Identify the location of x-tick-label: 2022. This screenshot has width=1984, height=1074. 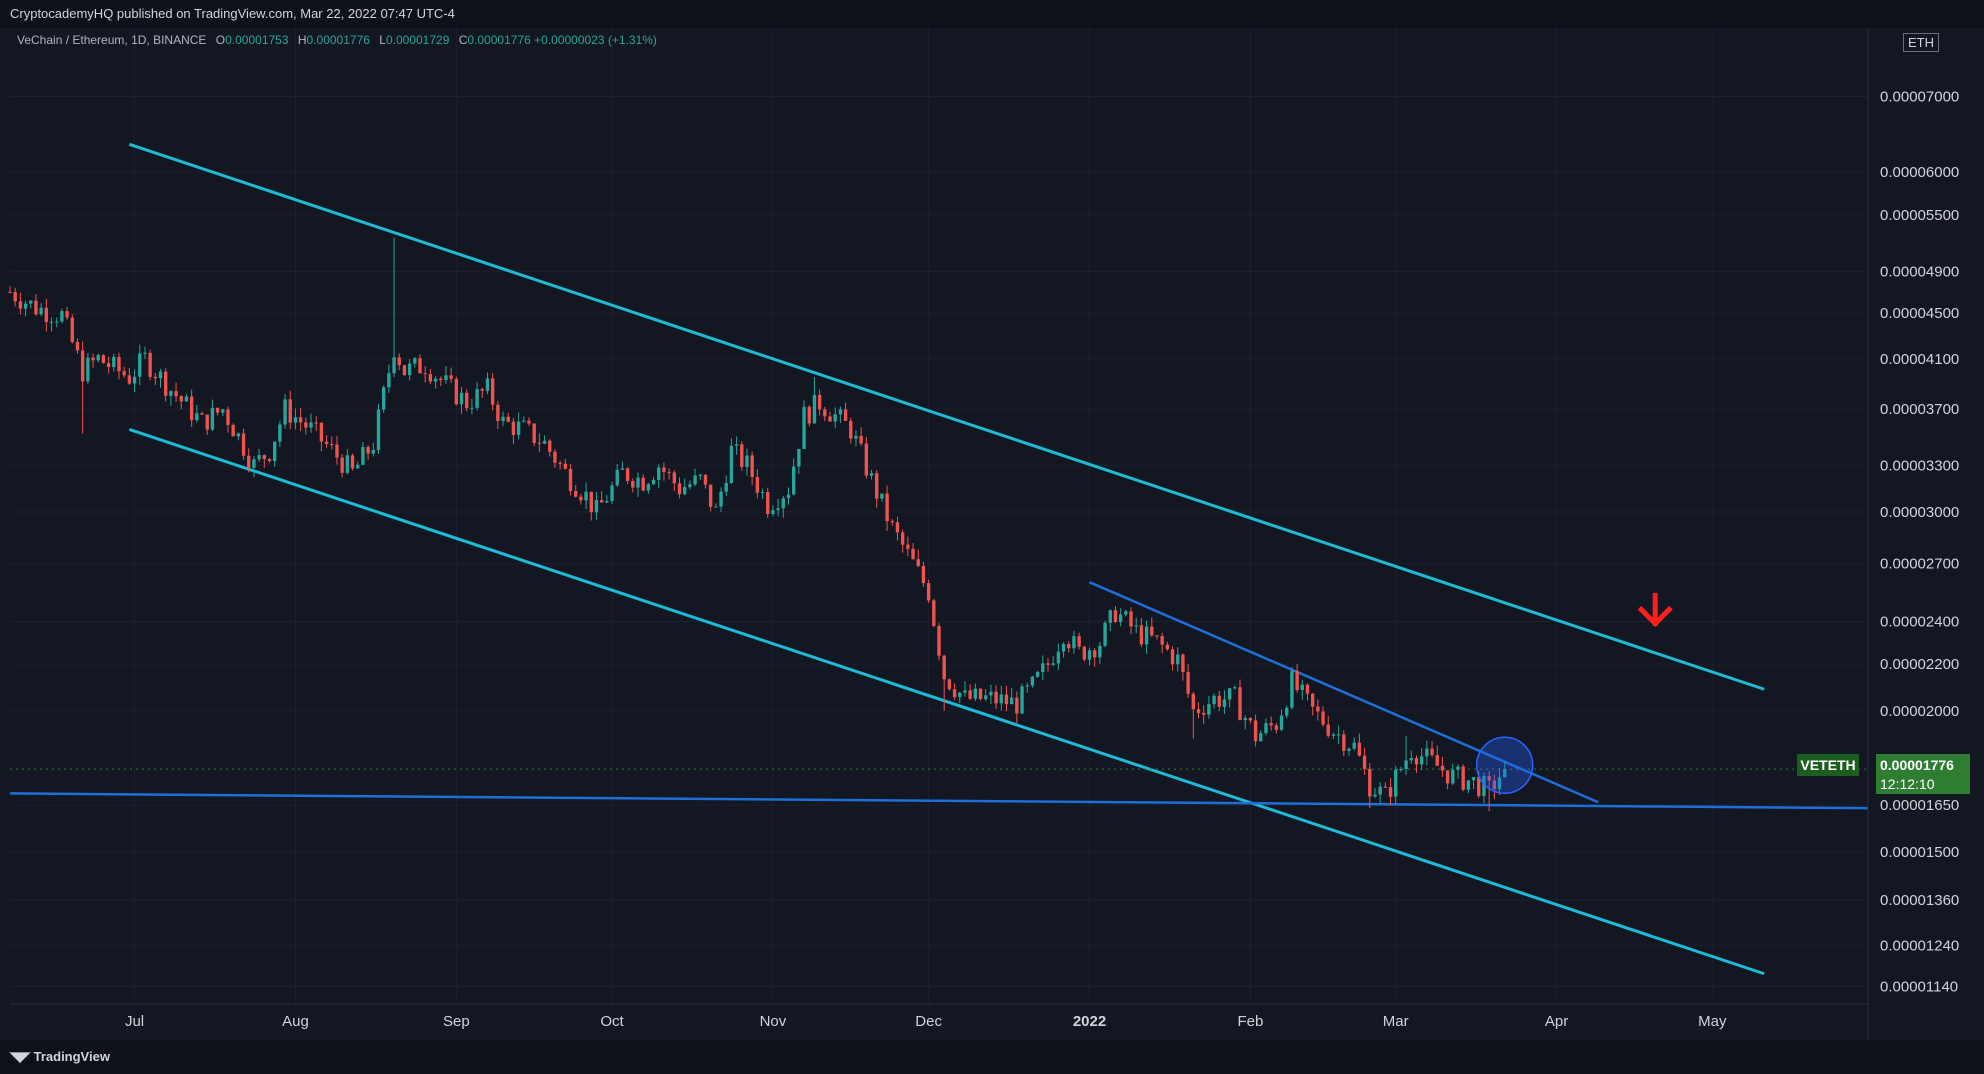
(1089, 1021).